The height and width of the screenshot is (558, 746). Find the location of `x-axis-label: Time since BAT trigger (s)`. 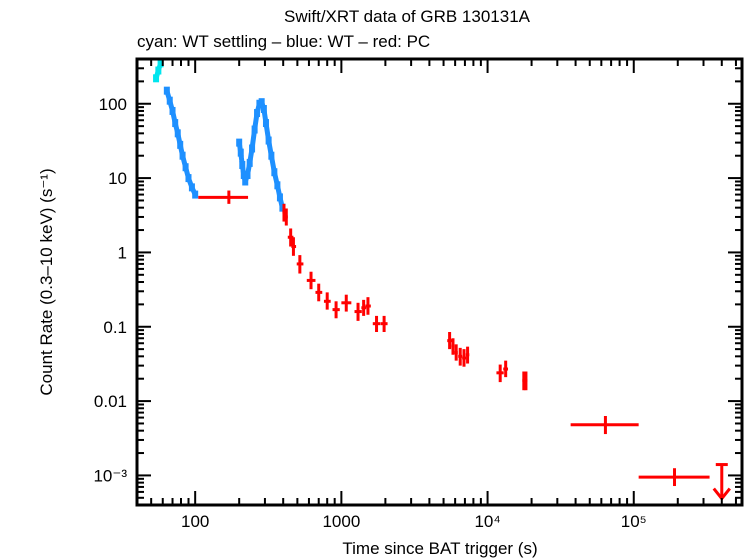

x-axis-label: Time since BAT trigger (s) is located at coordinates (439, 548).